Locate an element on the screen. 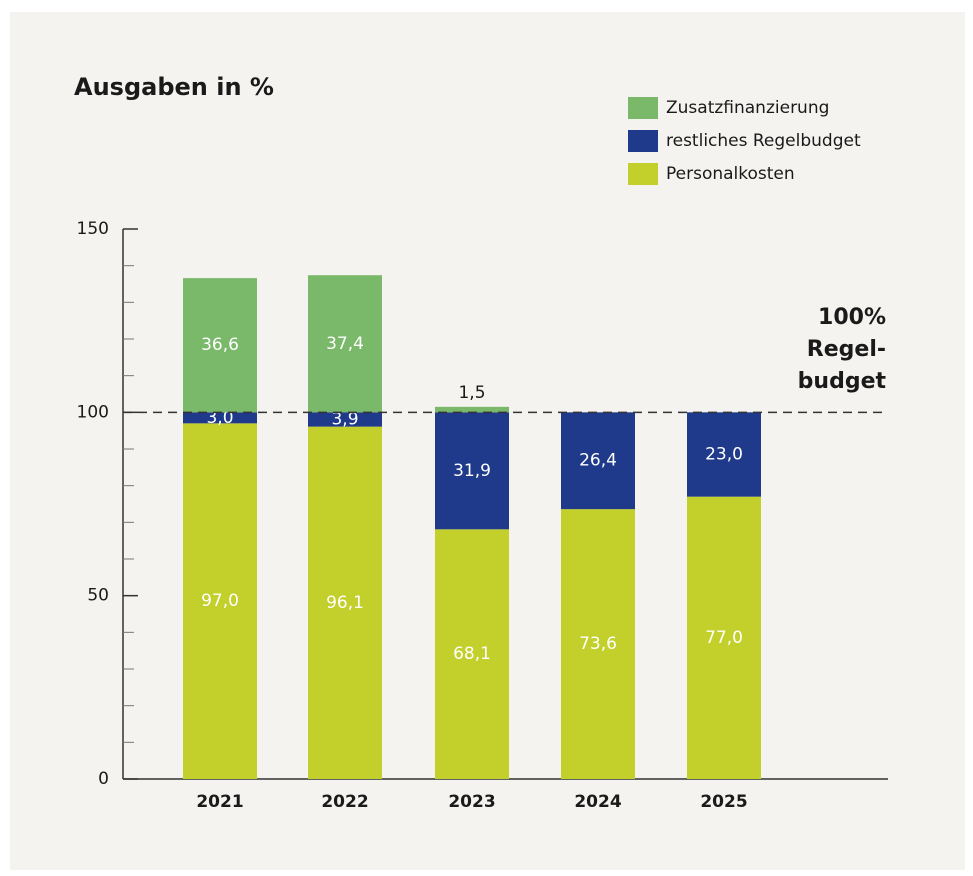 Image resolution: width=973 pixels, height=876 pixels. data-label: 37,4 is located at coordinates (345, 344).